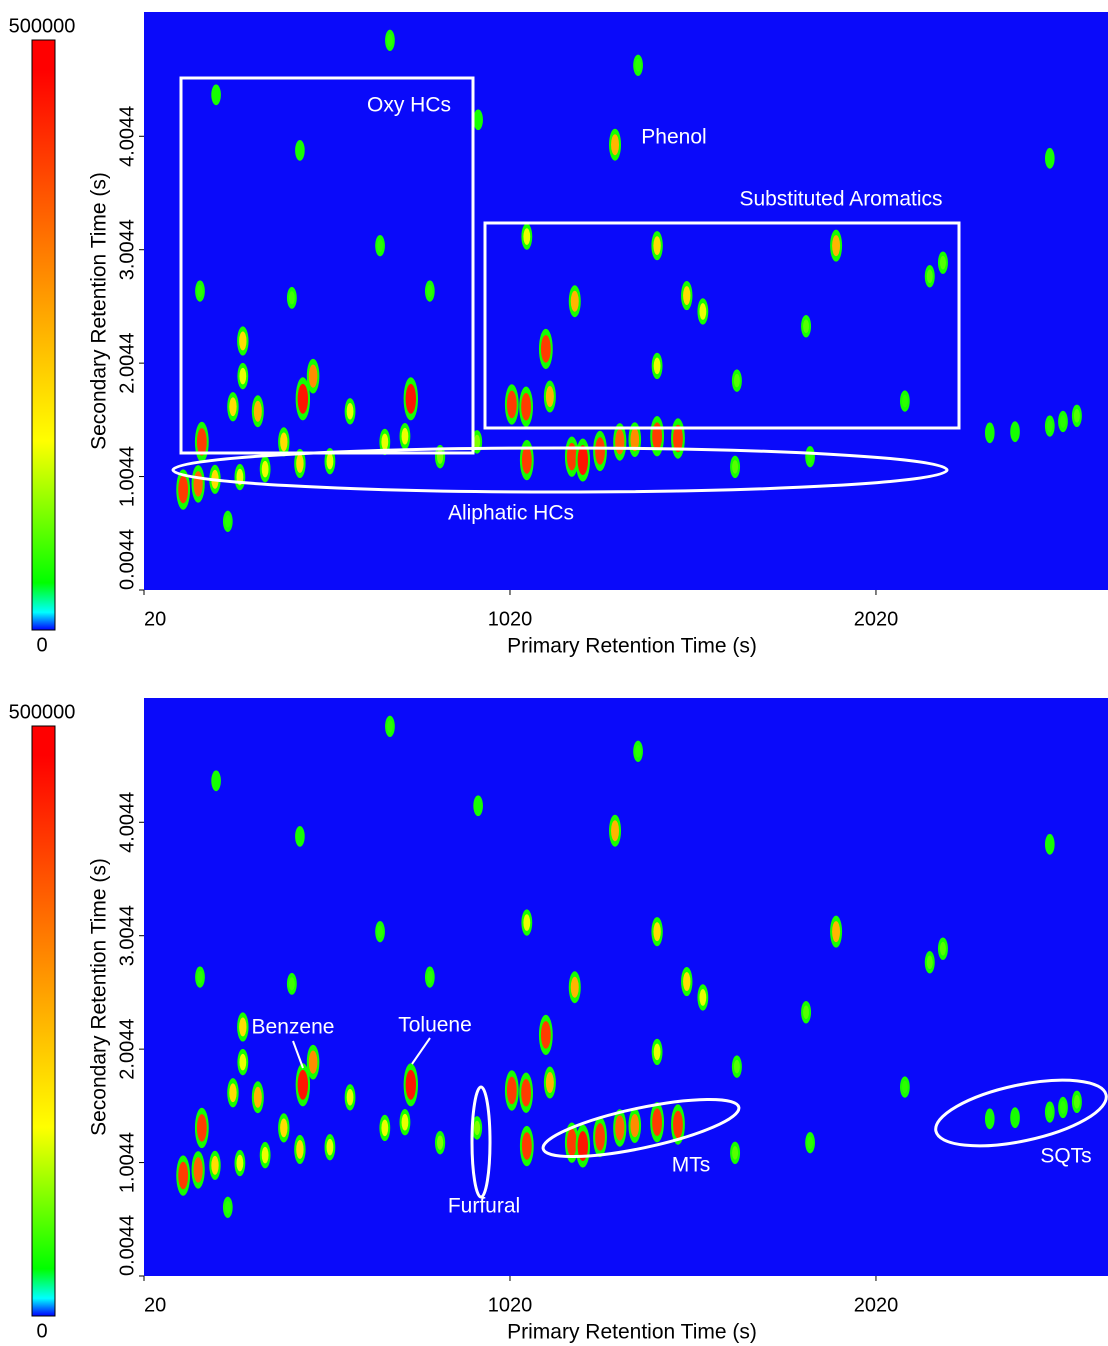 Image resolution: width=1108 pixels, height=1346 pixels. Describe the element at coordinates (722, 325) in the screenshot. I see `annotation-box` at that location.